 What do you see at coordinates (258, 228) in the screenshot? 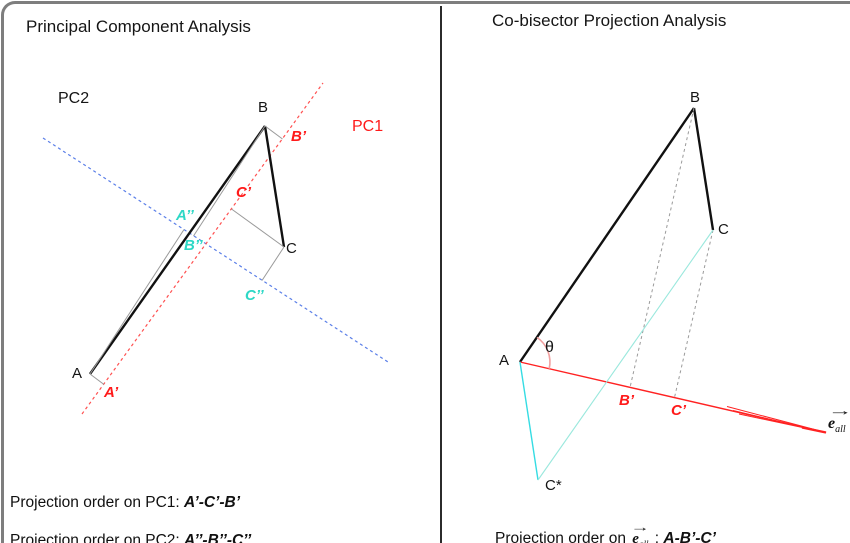
I see `projection-c-to-pc1` at bounding box center [258, 228].